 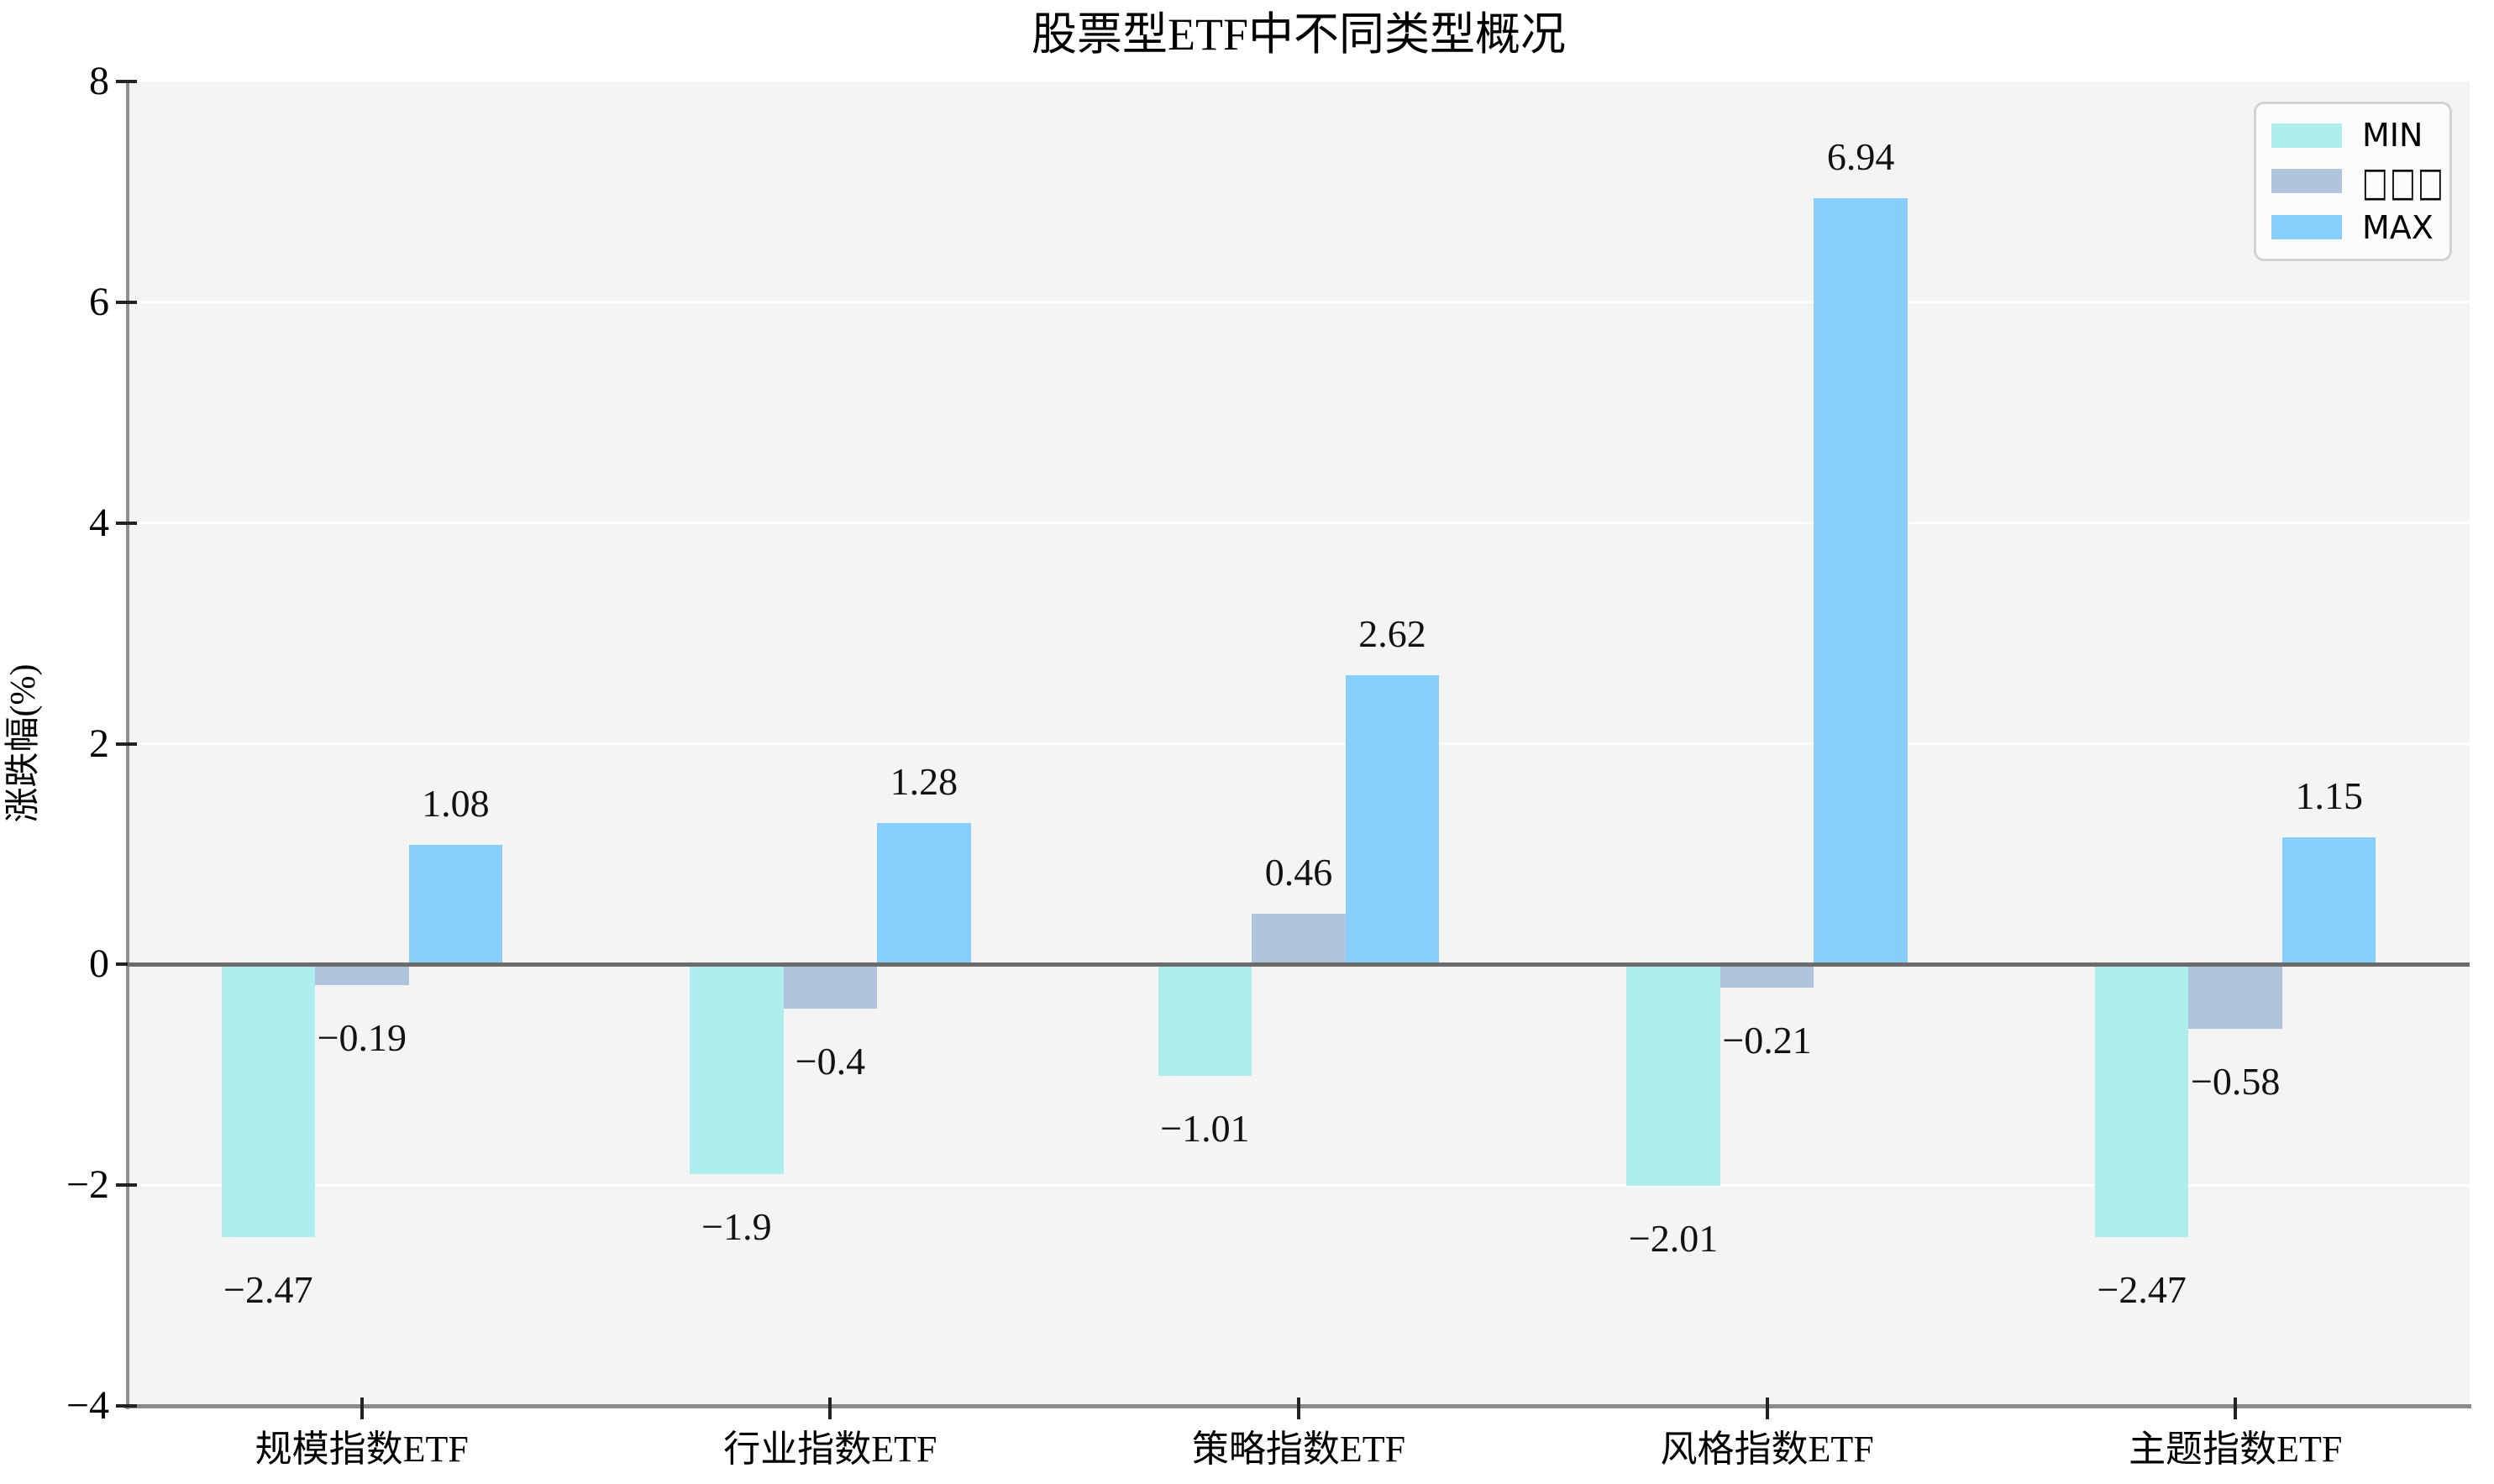 I want to click on bar-value-label: 1.08, so click(x=456, y=804).